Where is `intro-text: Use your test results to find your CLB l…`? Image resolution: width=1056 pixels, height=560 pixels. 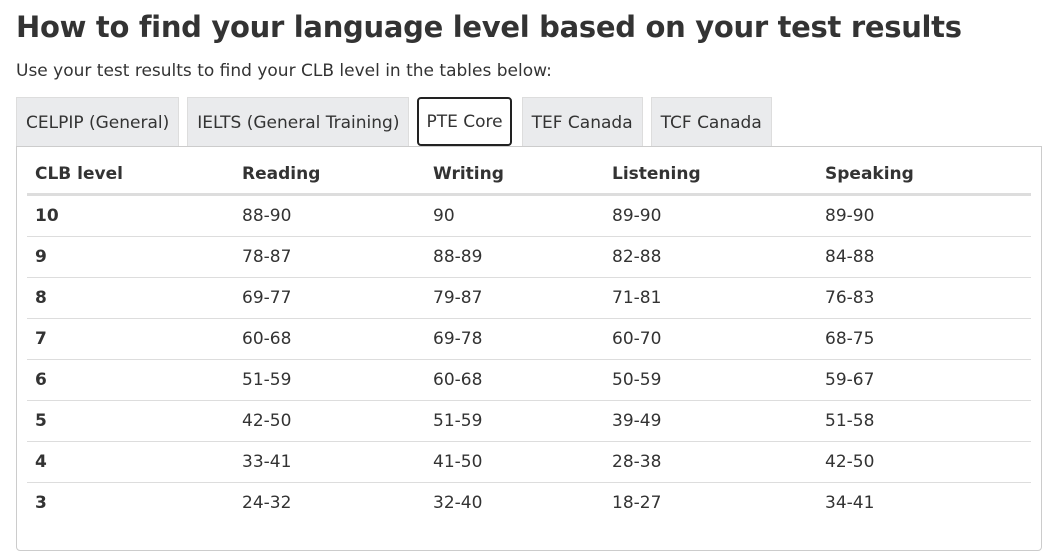 intro-text: Use your test results to find your CLB l… is located at coordinates (284, 71).